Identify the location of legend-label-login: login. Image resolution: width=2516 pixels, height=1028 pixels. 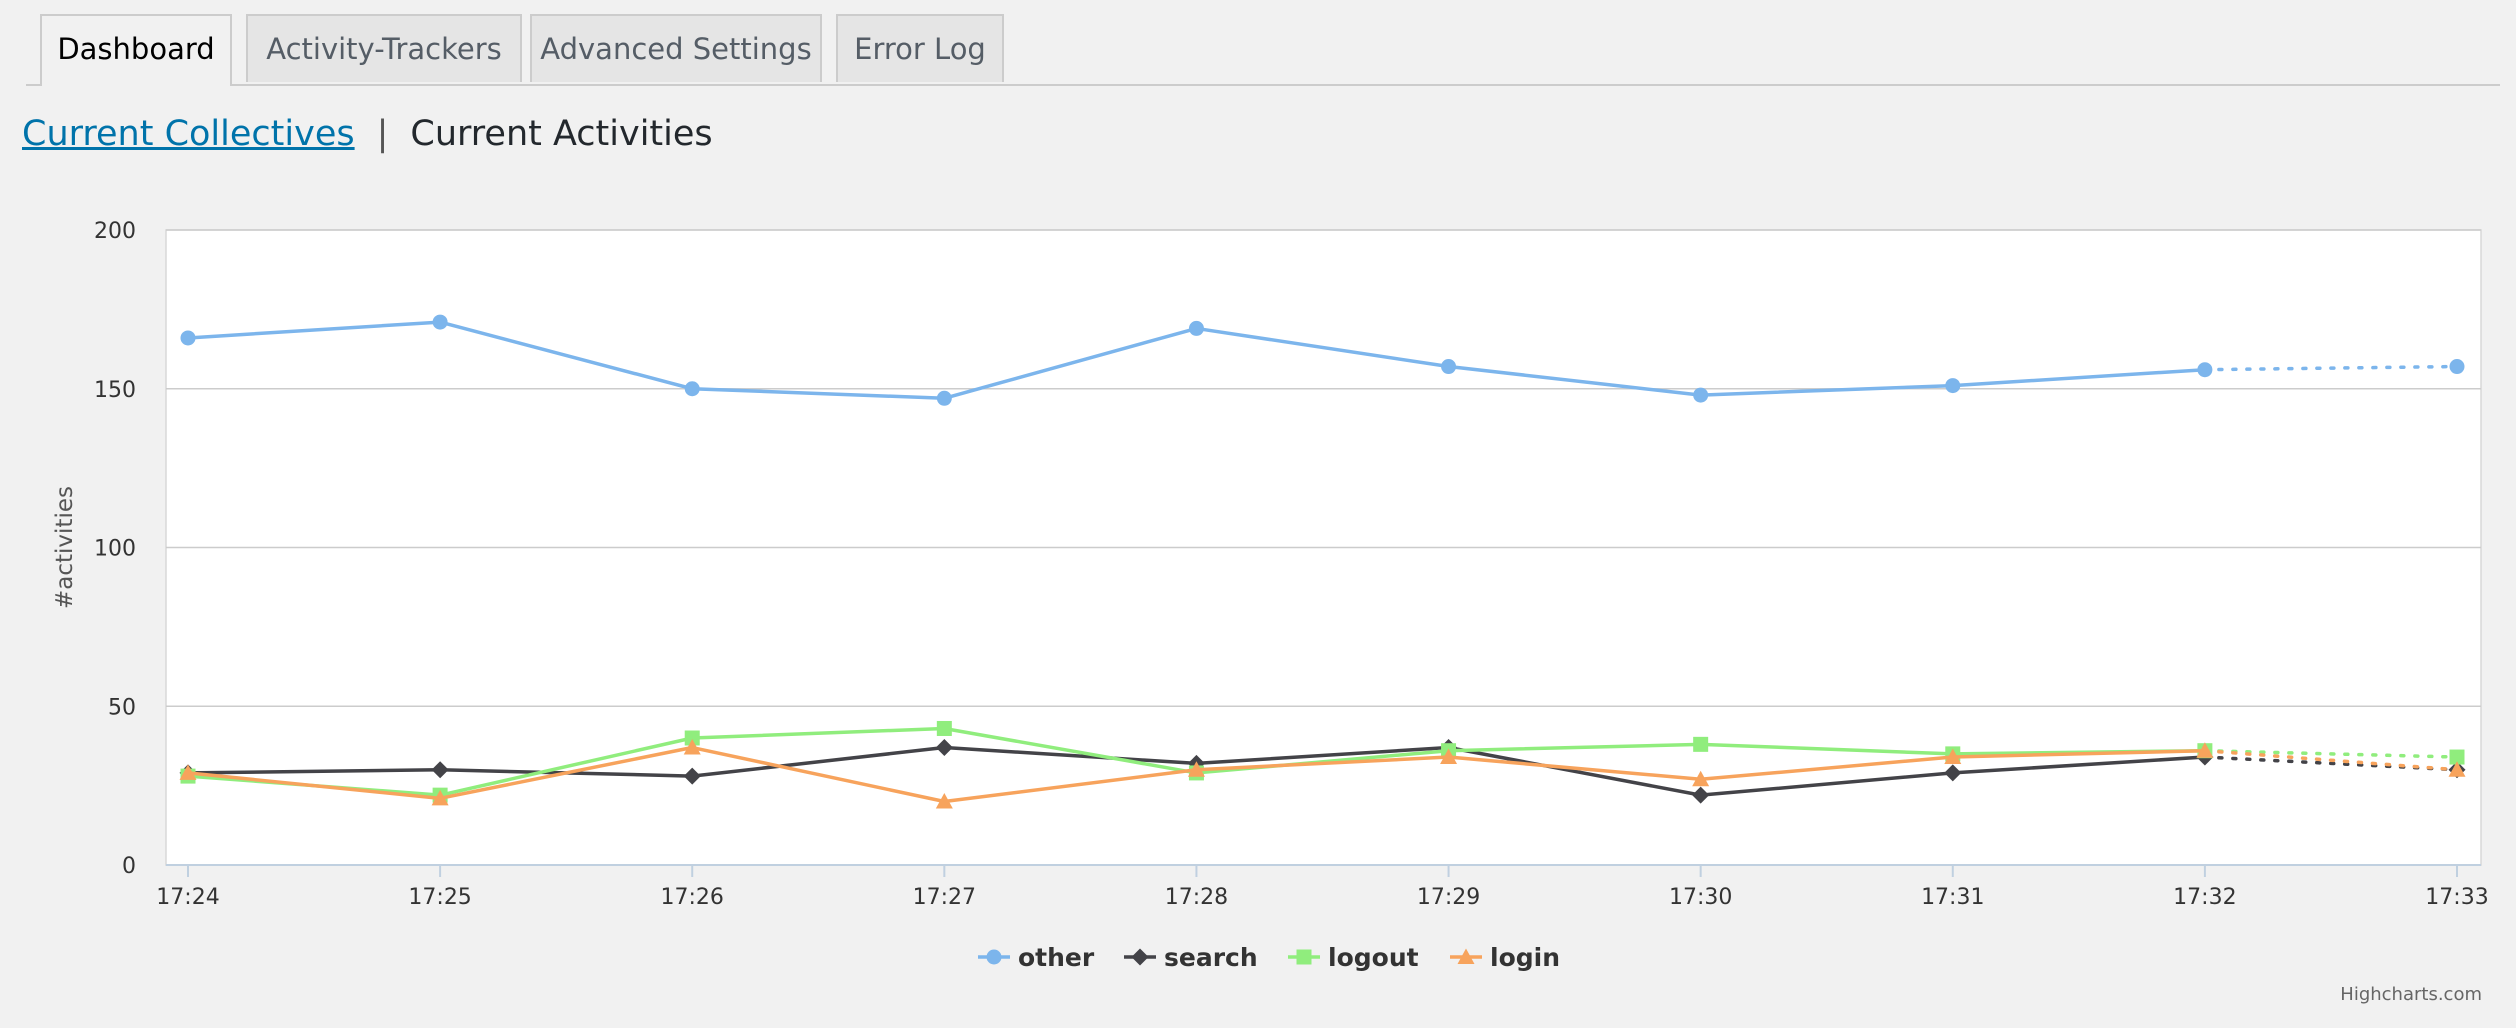
(1525, 957).